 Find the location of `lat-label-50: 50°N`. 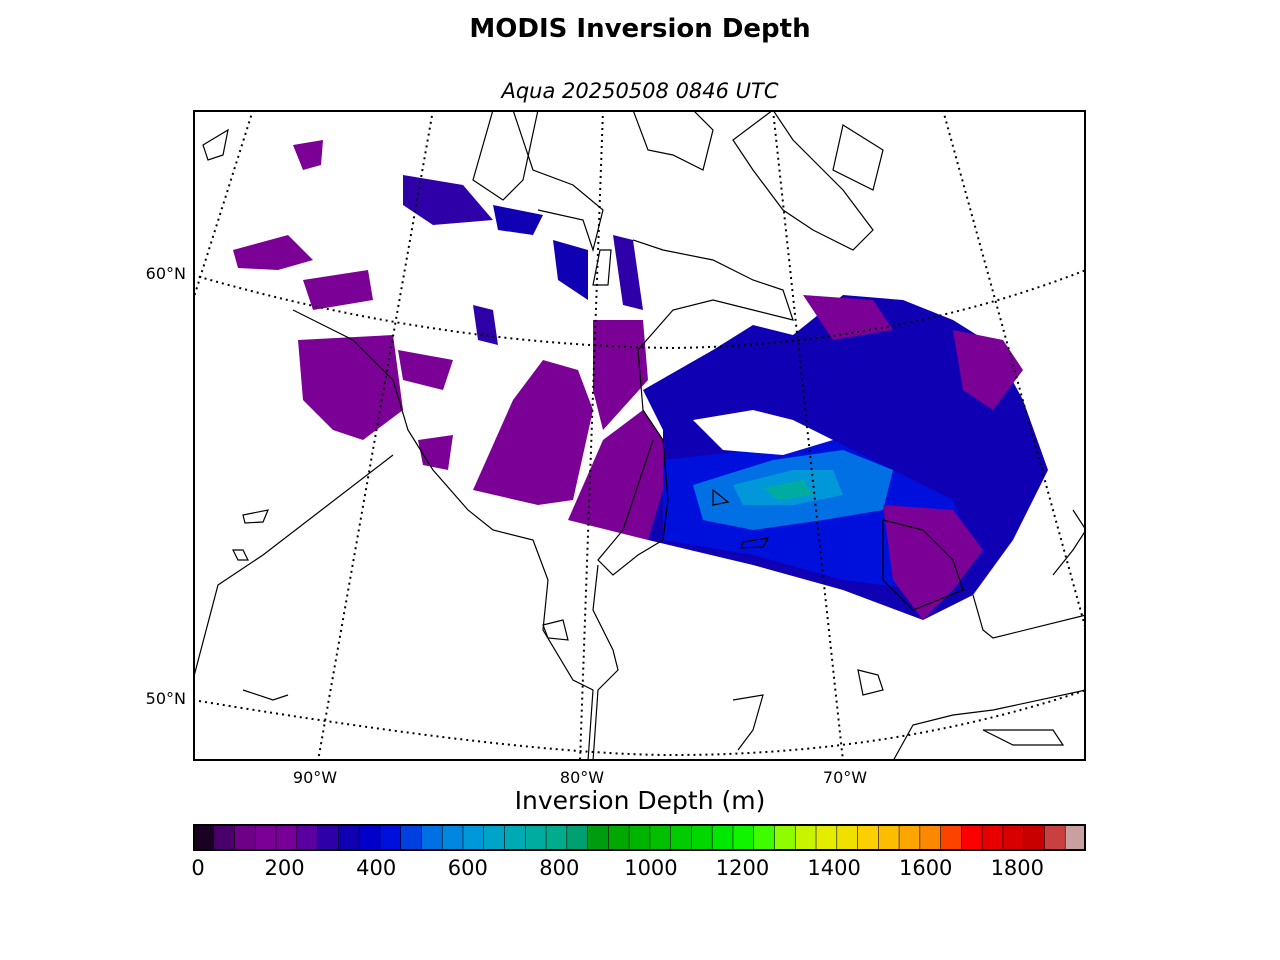

lat-label-50: 50°N is located at coordinates (165, 698).